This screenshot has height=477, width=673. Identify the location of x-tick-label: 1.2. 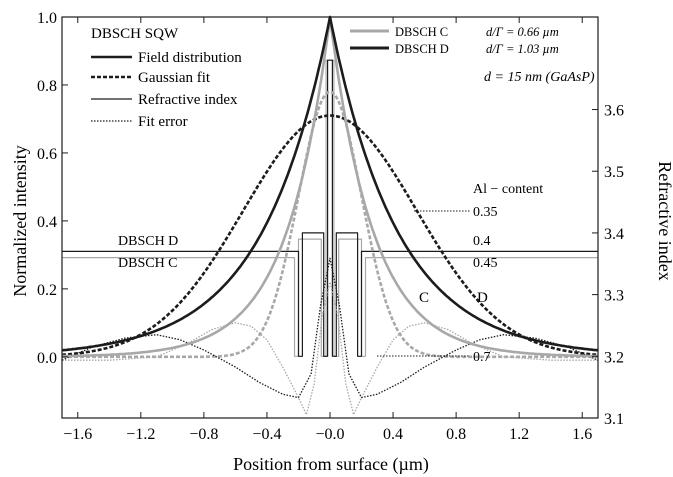
(519, 434).